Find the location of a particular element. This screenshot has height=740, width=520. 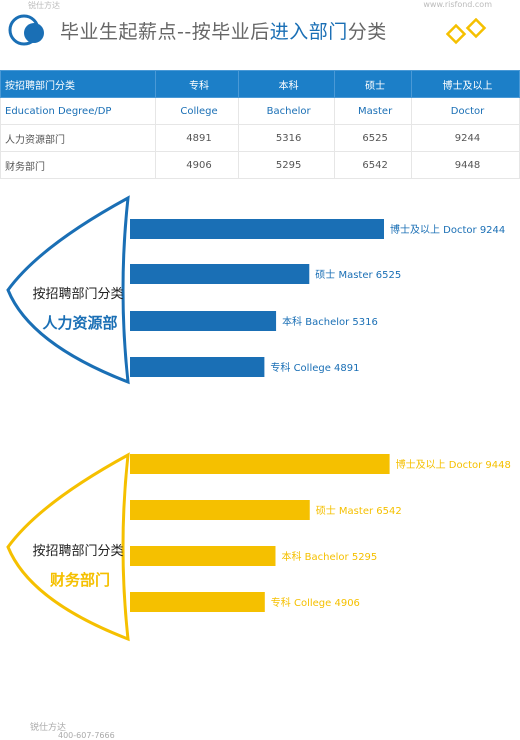

table-cell: 人力资源部门 is located at coordinates (78, 138).